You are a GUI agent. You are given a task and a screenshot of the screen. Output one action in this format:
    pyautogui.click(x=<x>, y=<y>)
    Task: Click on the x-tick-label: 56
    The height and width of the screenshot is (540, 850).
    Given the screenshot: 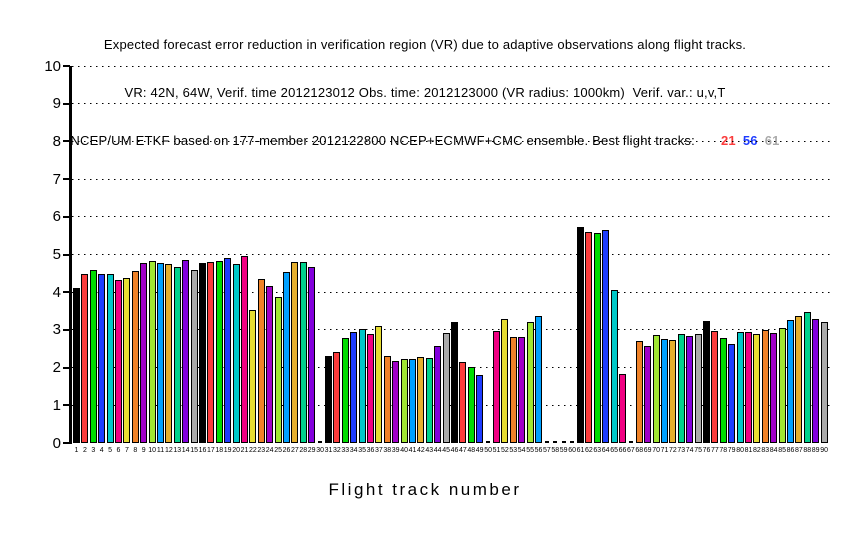 What is the action you would take?
    pyautogui.click(x=538, y=450)
    